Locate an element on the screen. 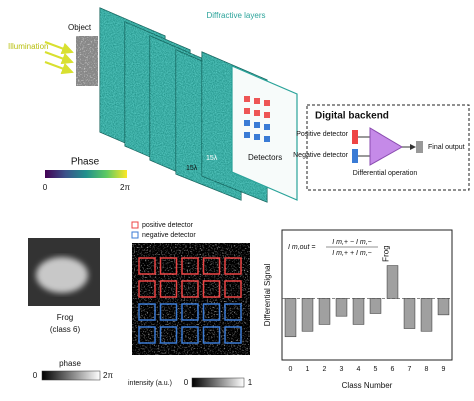  x-tick-label: 1 is located at coordinates (308, 369).